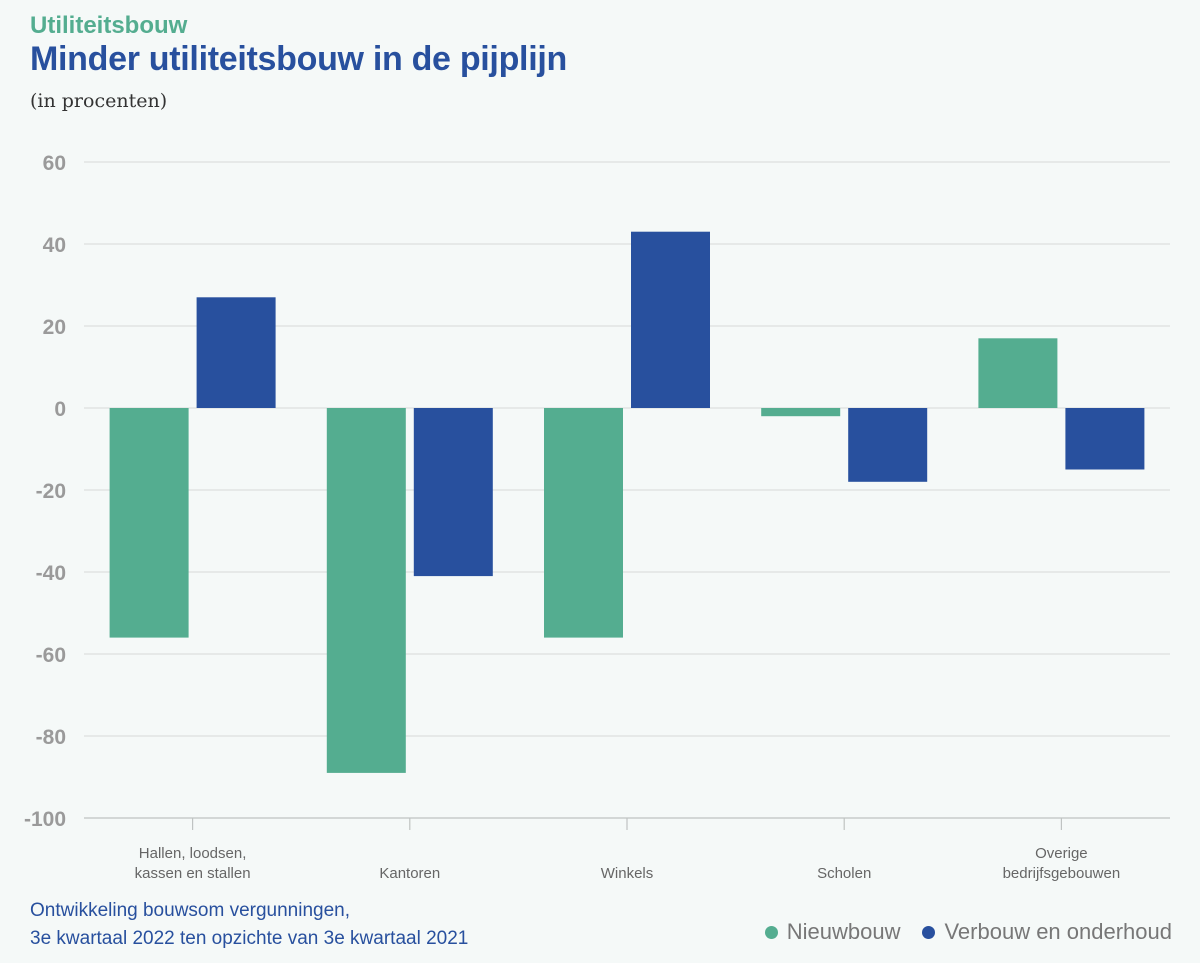 The width and height of the screenshot is (1200, 963). Describe the element at coordinates (60, 409) in the screenshot. I see `y-tick-label: 0` at that location.